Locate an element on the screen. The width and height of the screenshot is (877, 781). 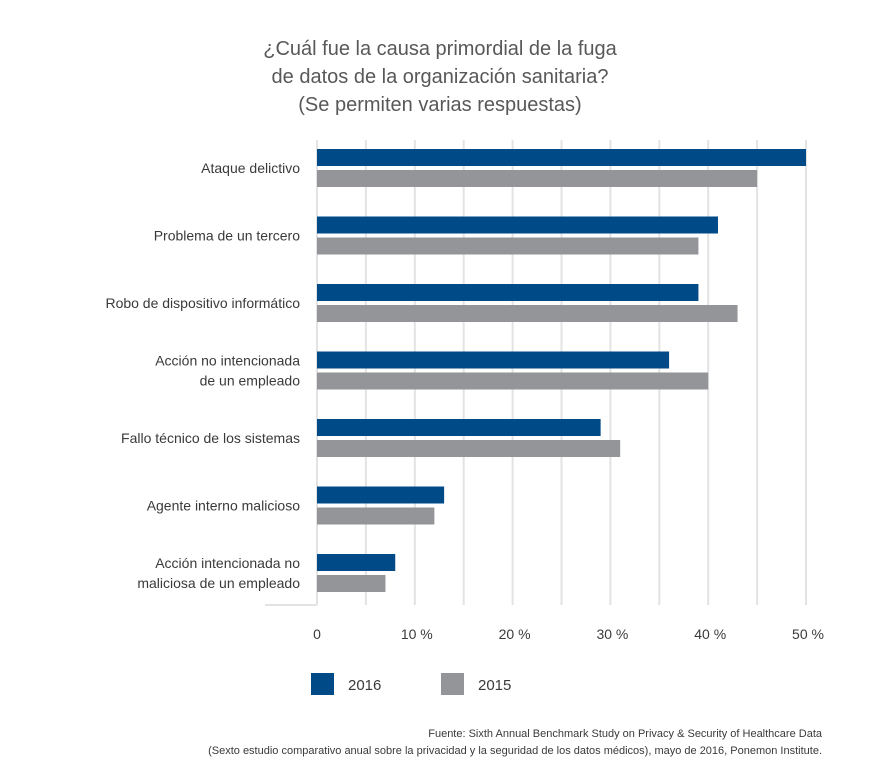
legend-swatch-2015 is located at coordinates (452, 684).